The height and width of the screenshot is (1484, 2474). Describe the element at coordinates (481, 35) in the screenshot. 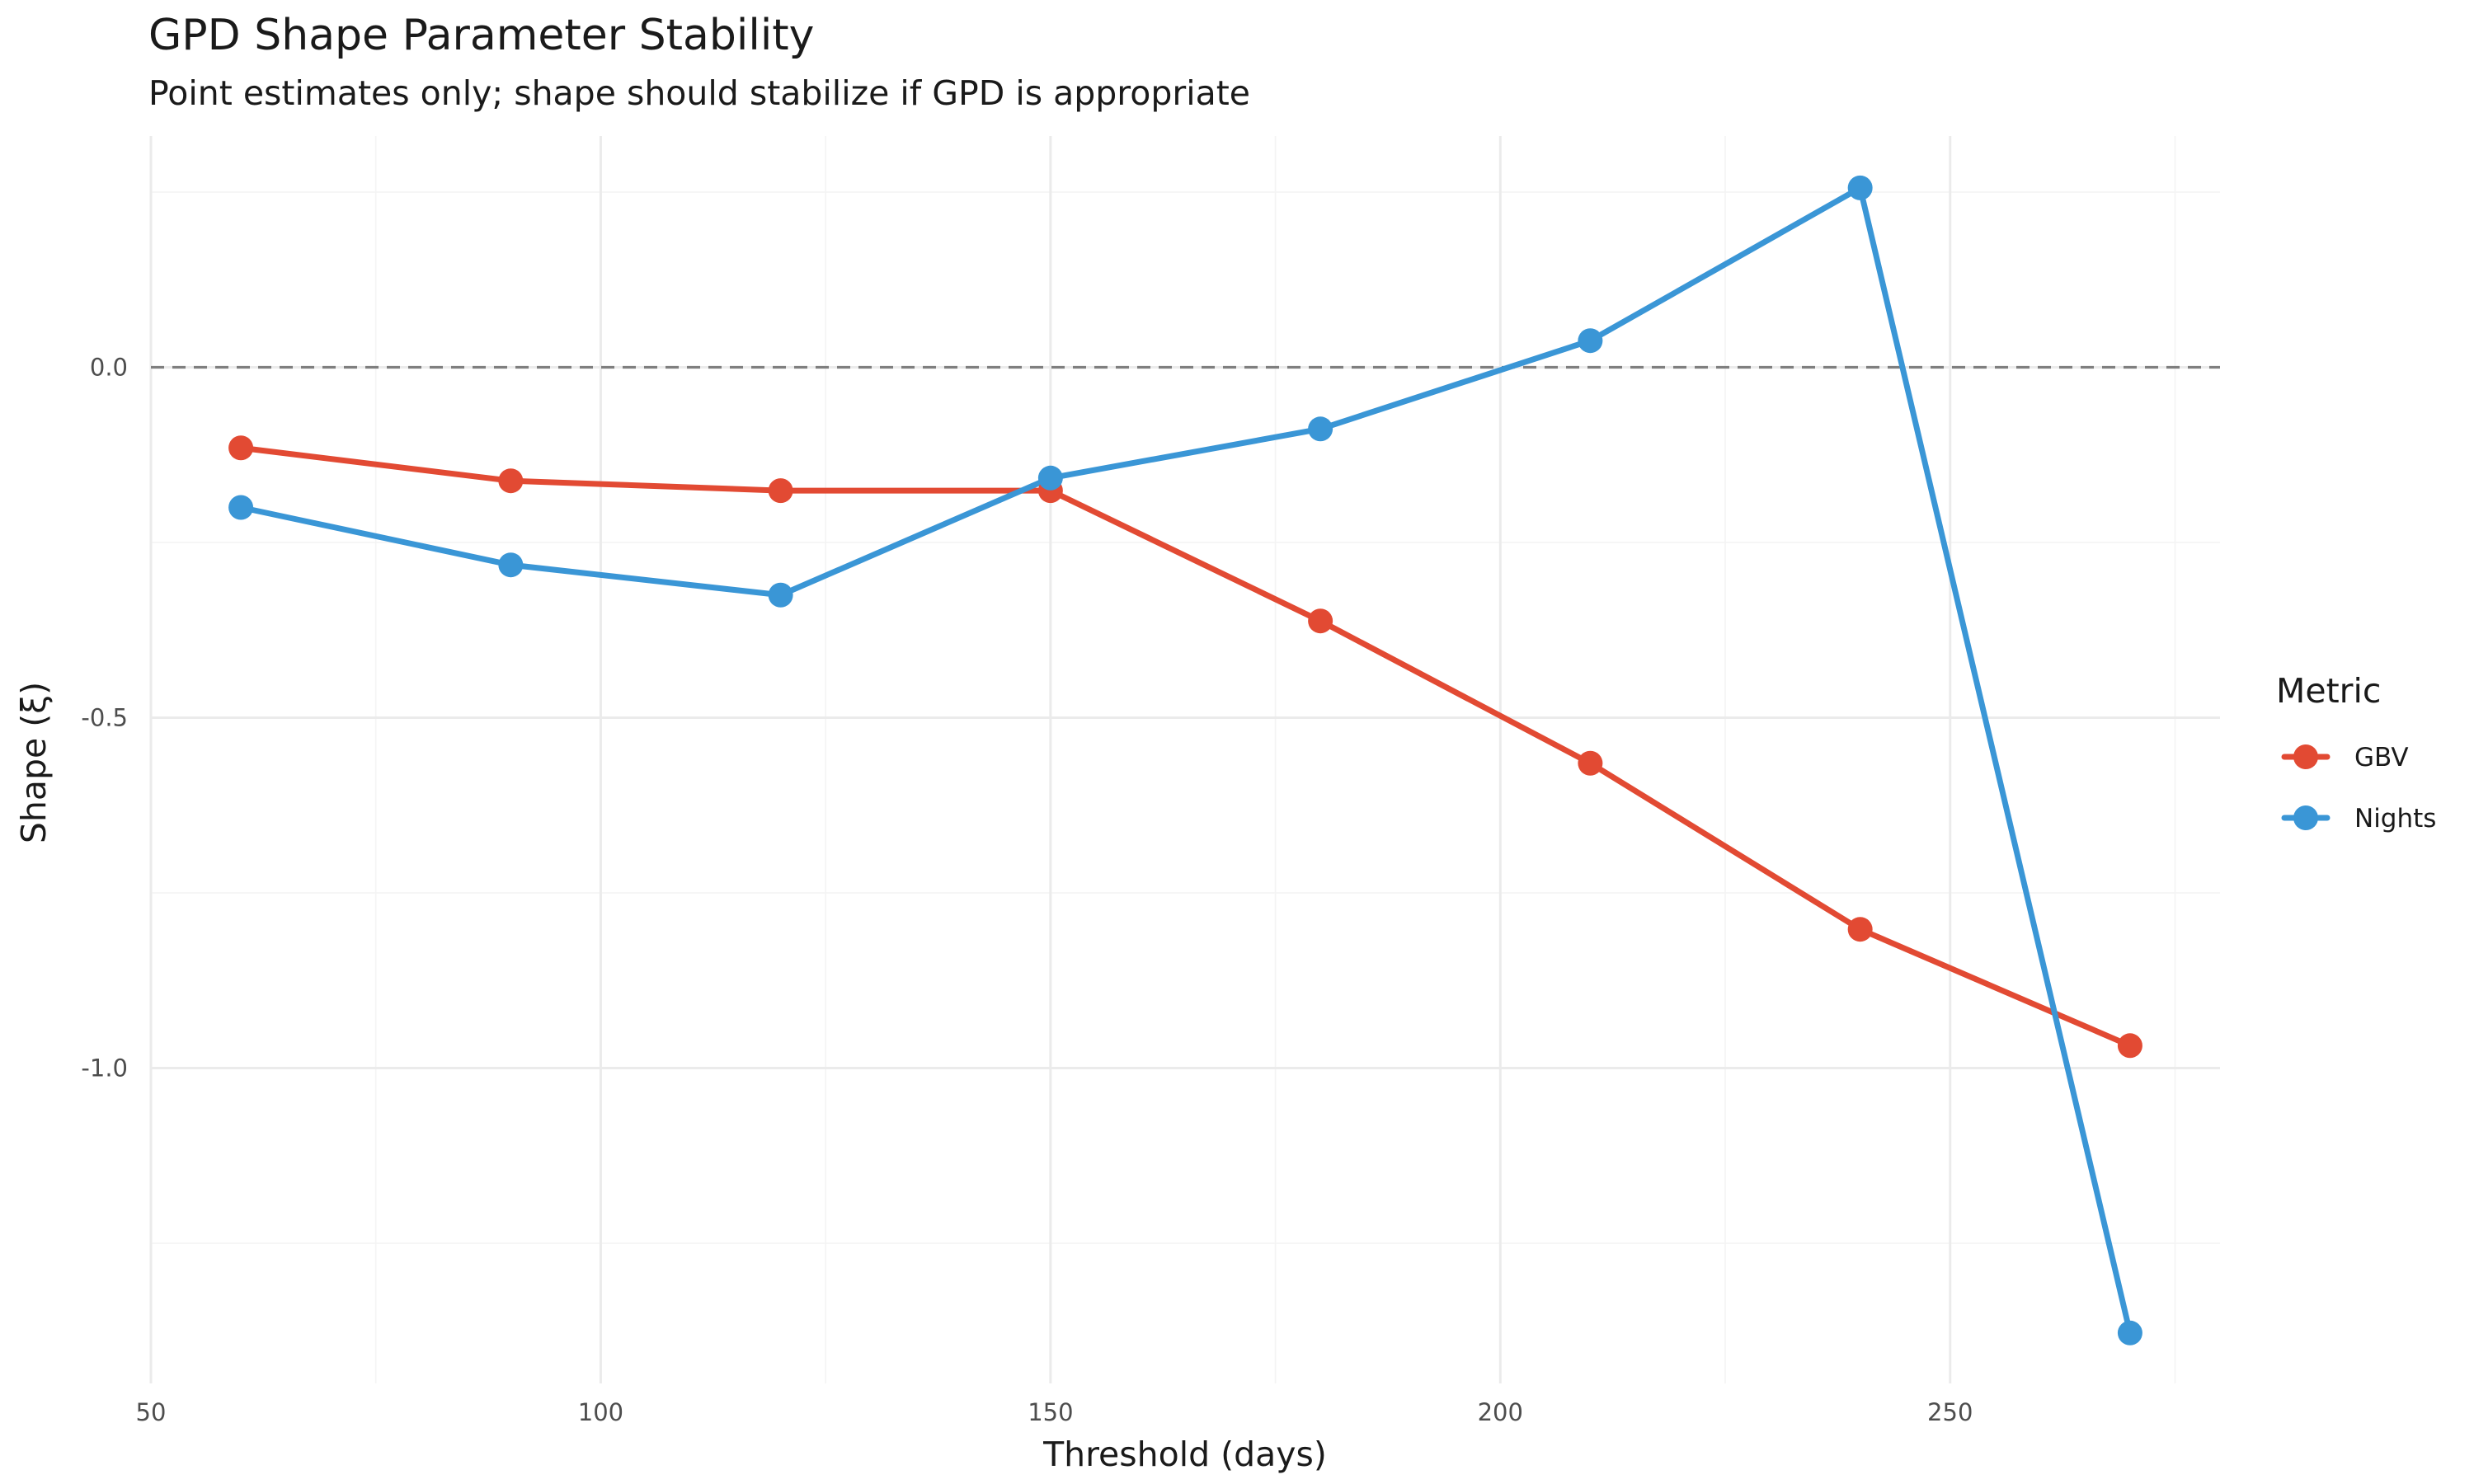

I see `chart-title: GPD Shape Parameter Stability` at that location.